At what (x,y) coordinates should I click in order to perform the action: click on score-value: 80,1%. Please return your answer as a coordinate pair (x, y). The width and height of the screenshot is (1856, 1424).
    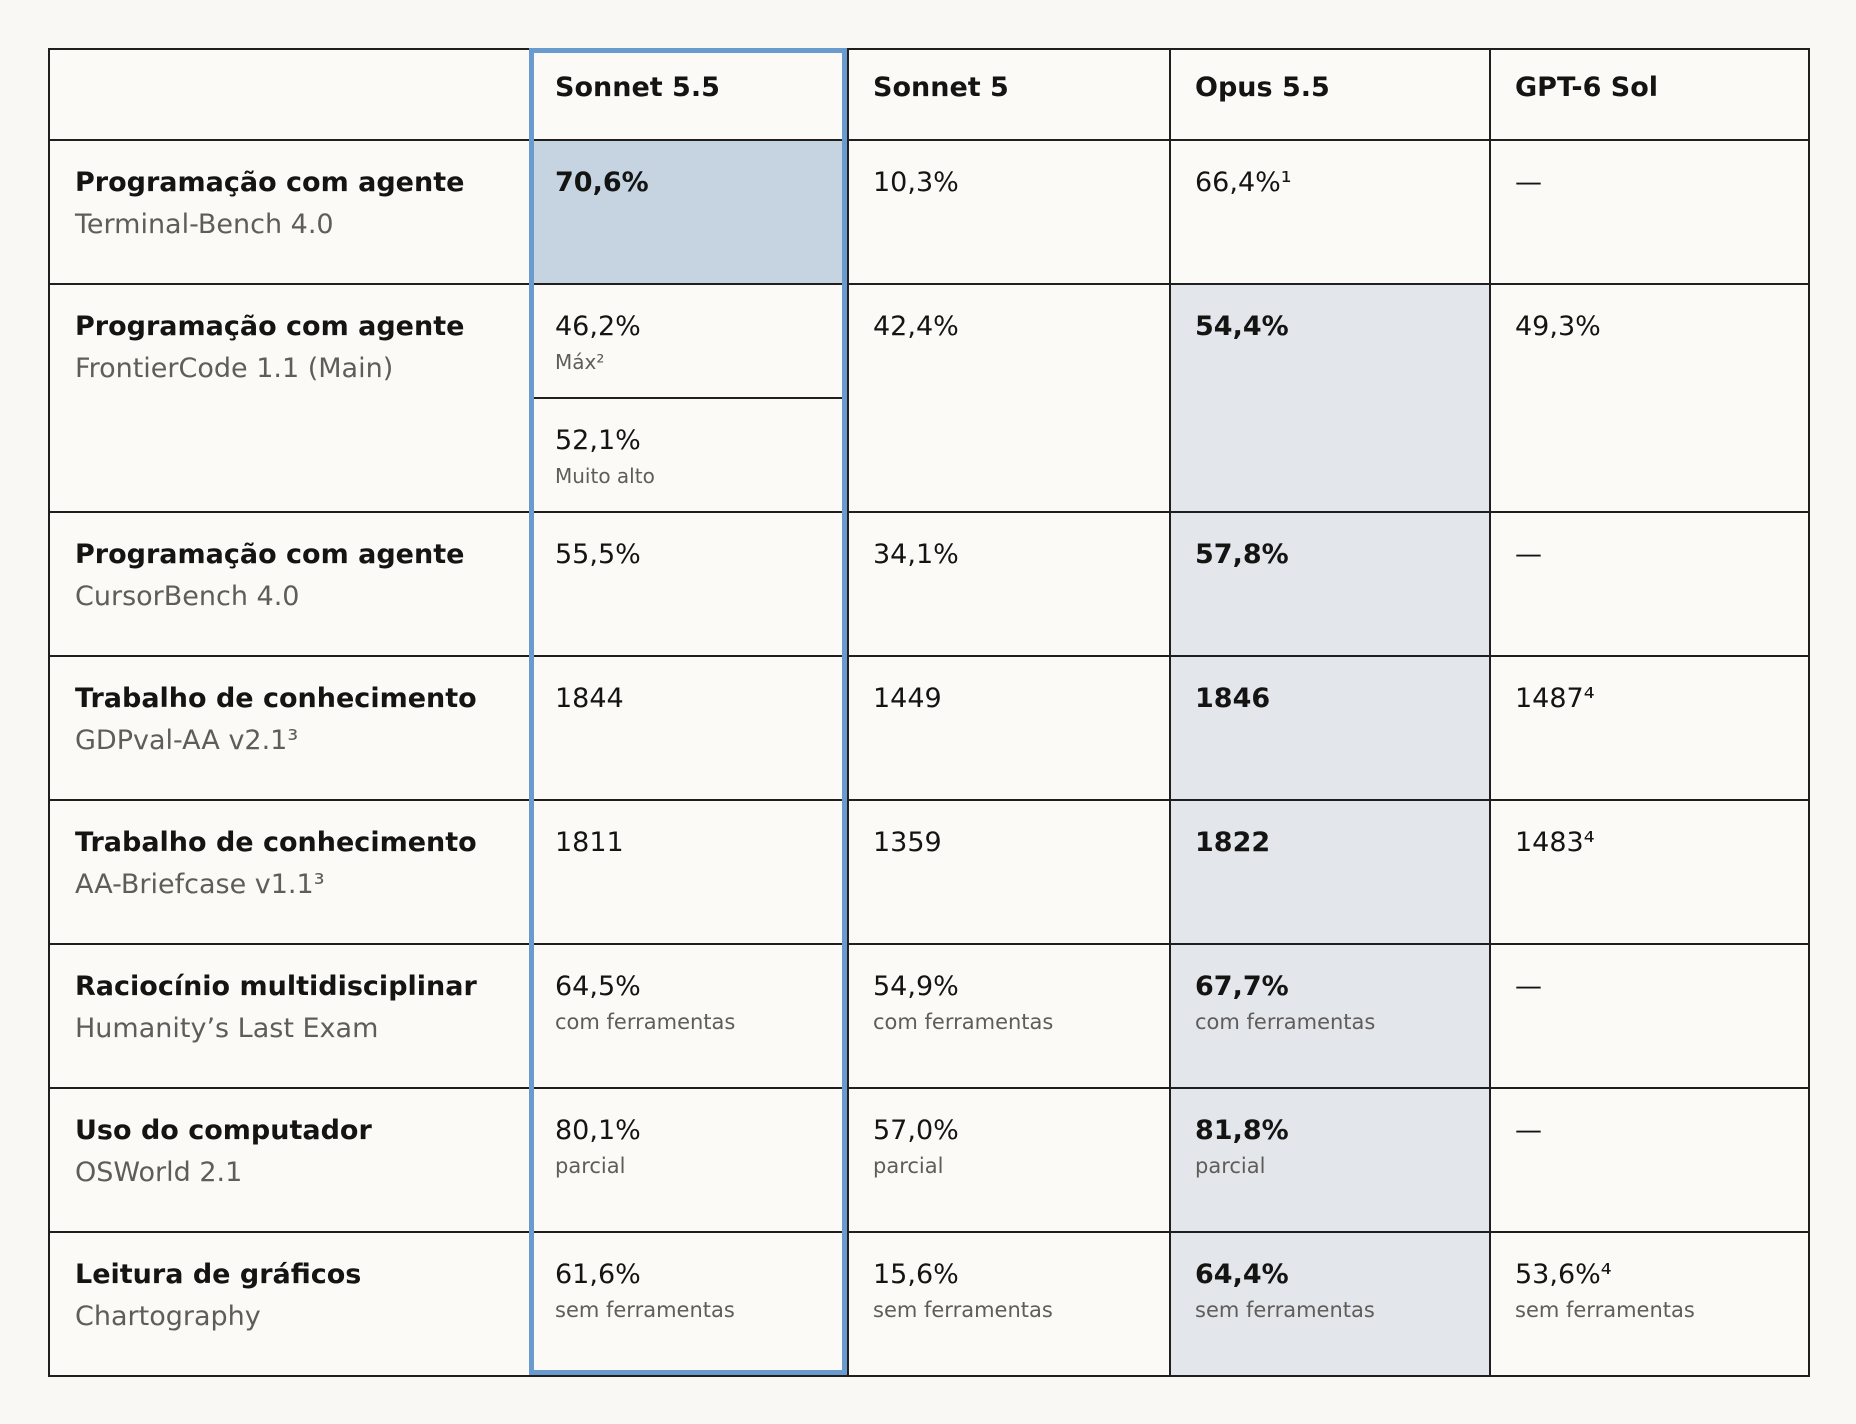
    Looking at the image, I should click on (598, 1130).